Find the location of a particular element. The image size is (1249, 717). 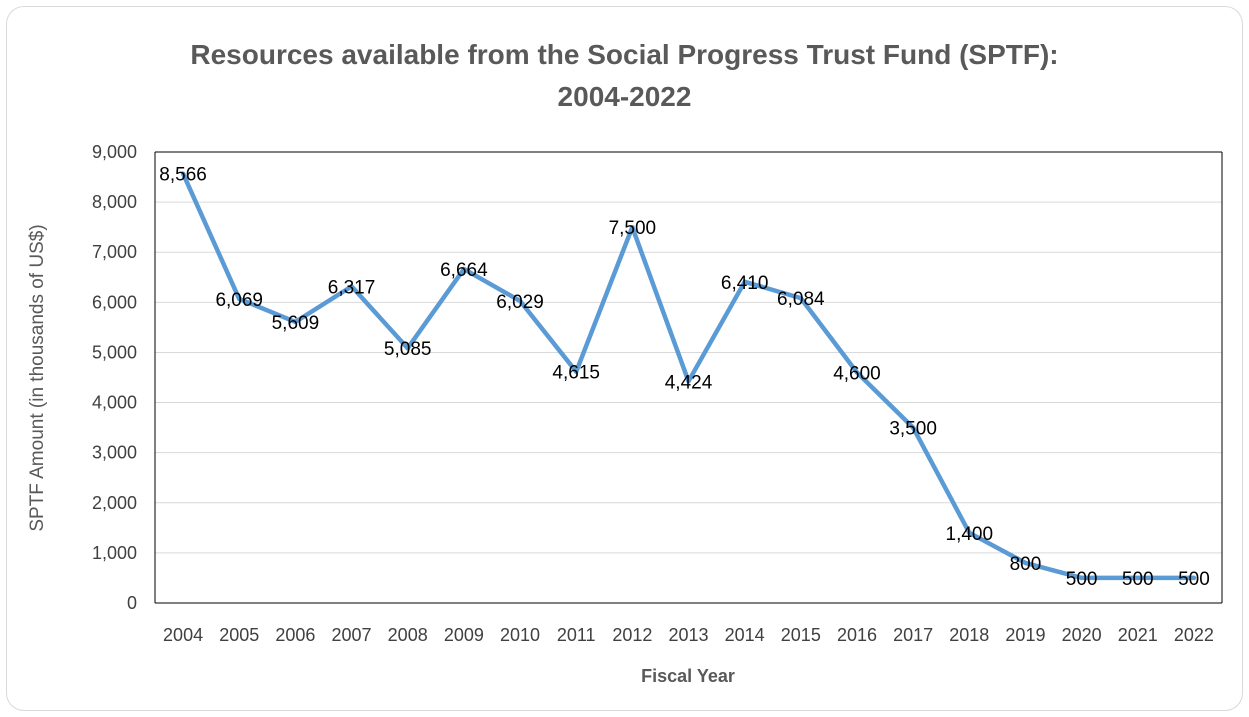

y-tick-label: 0 is located at coordinates (132, 603).